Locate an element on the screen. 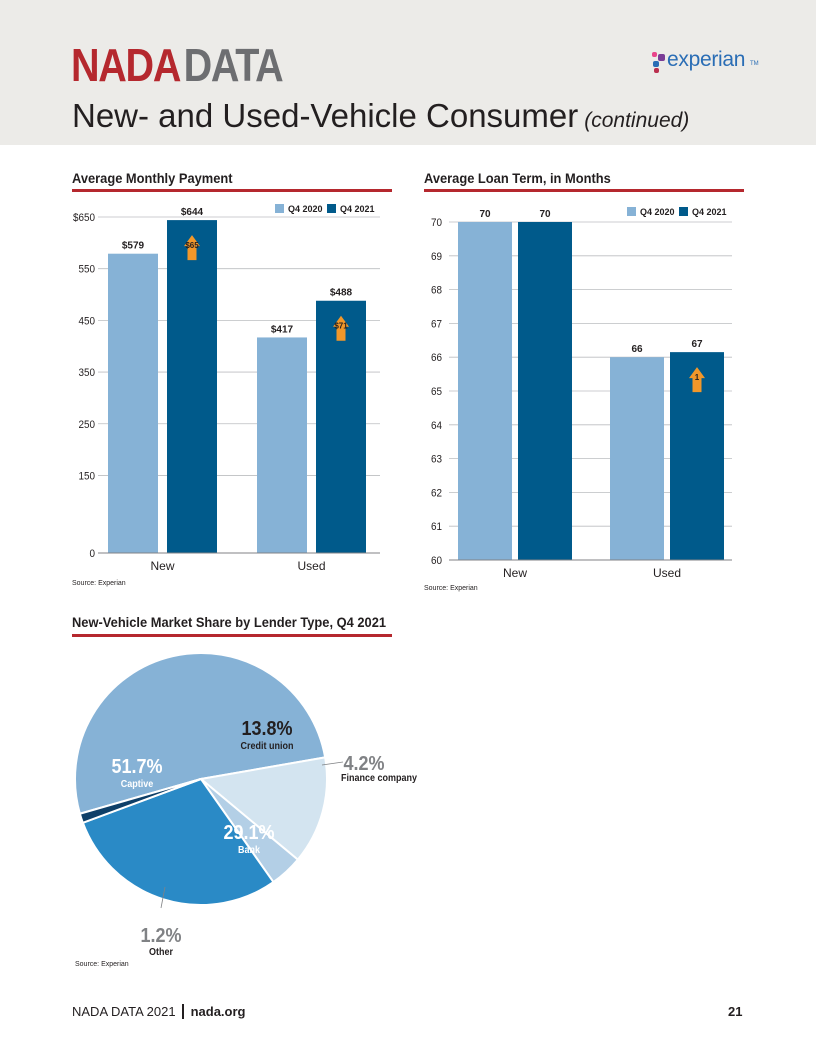 The height and width of the screenshot is (1056, 816). payment-chart-rule is located at coordinates (232, 190).